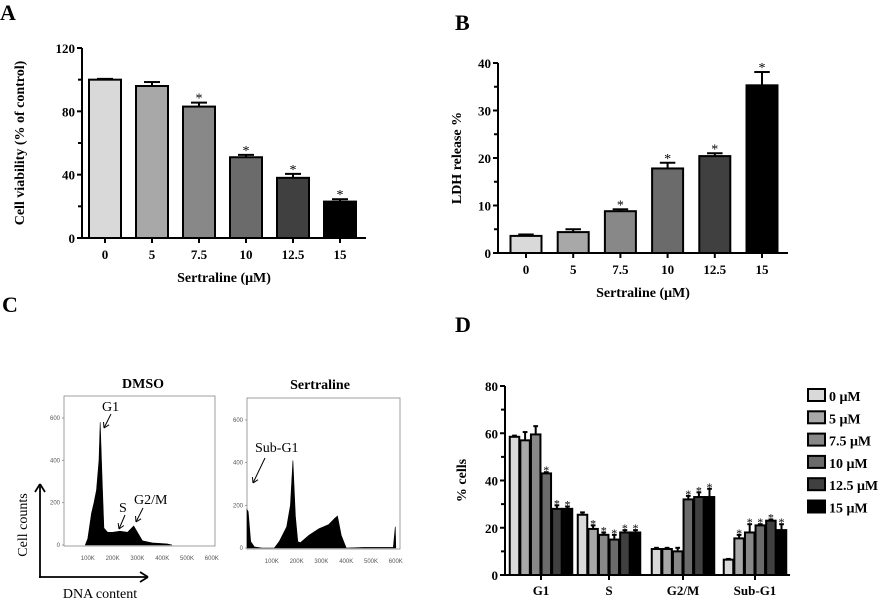 This screenshot has width=893, height=602. I want to click on x-tick-label: 7.5, so click(620, 269).